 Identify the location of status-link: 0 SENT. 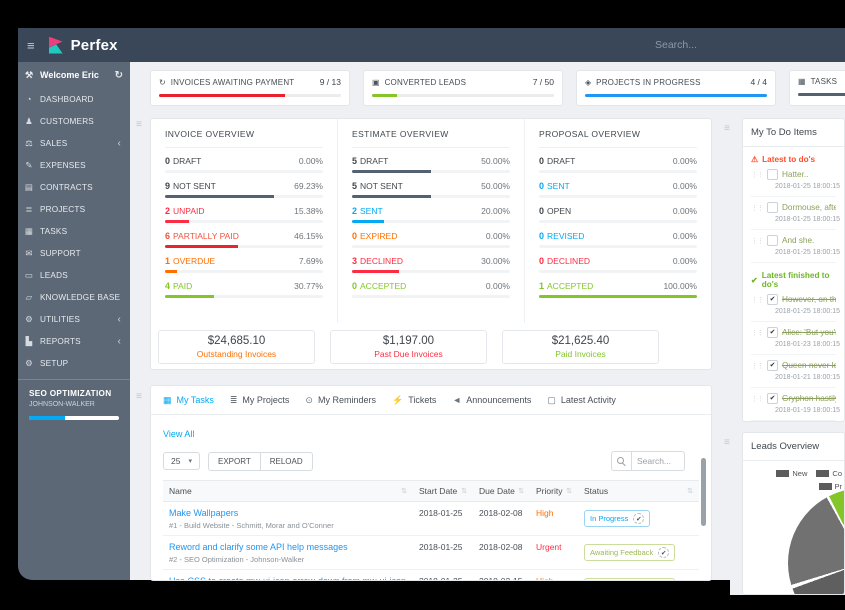
(554, 186).